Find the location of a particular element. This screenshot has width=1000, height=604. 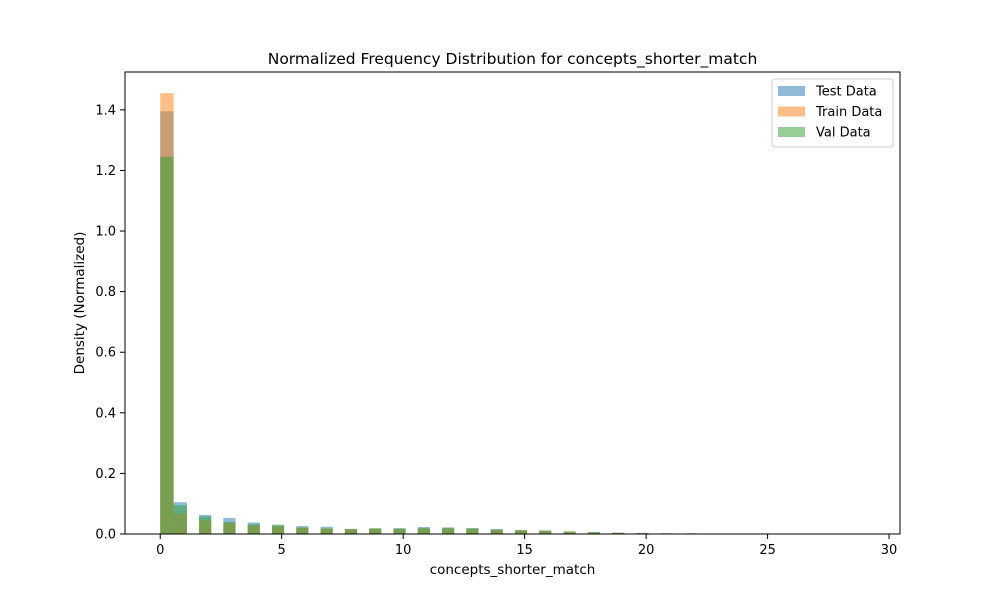

x-tick-label: 0 is located at coordinates (160, 550).